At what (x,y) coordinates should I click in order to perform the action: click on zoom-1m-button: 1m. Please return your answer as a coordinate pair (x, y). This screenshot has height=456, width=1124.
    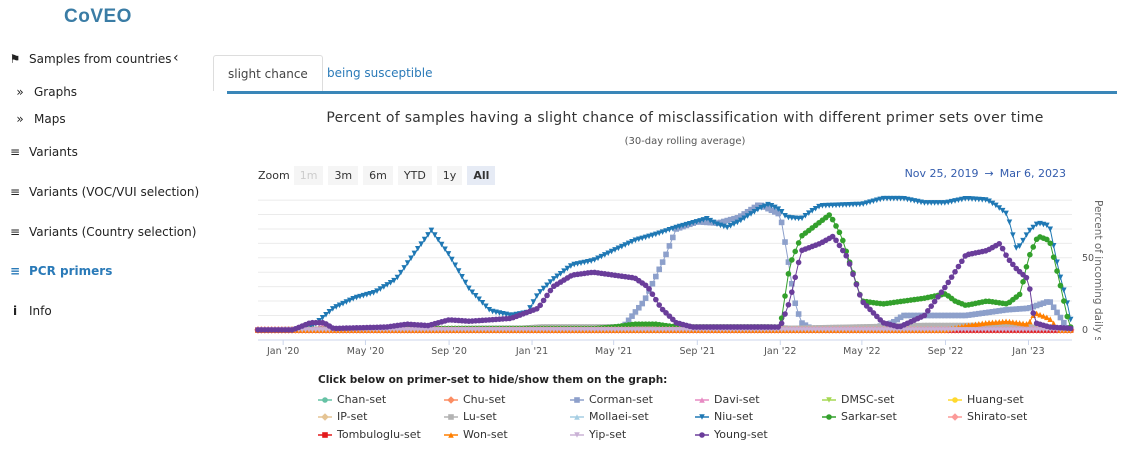
    Looking at the image, I should click on (308, 175).